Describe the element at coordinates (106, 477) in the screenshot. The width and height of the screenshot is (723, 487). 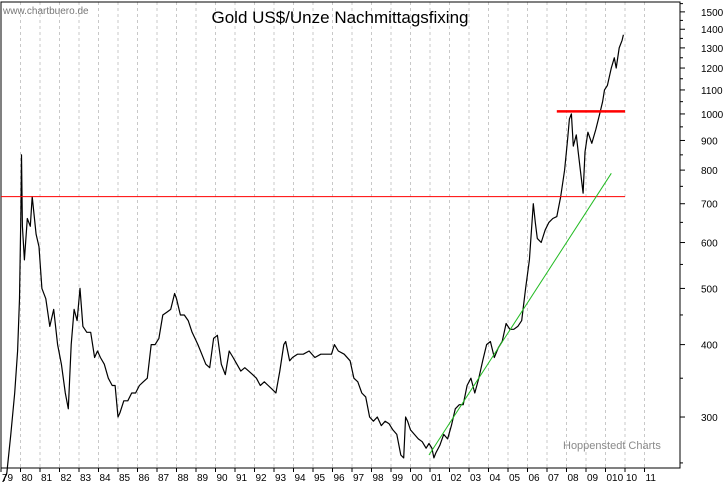
I see `x-tick-label: 84` at that location.